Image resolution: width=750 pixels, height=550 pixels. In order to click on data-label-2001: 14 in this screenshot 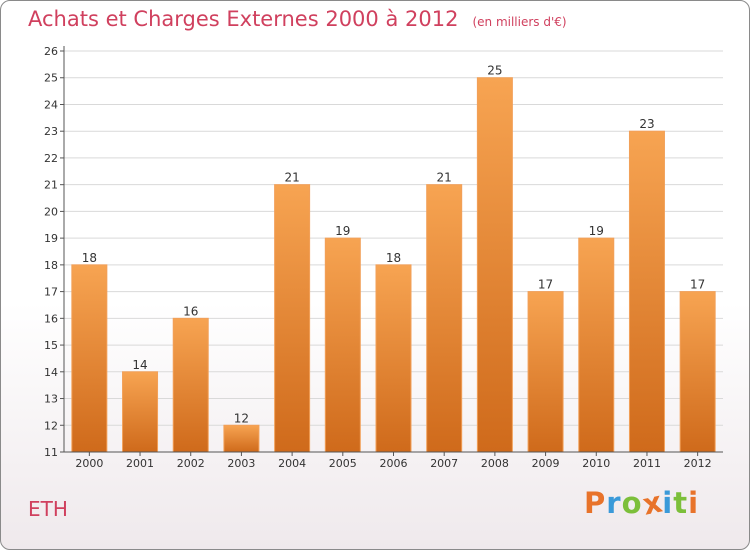, I will do `click(139, 365)`.